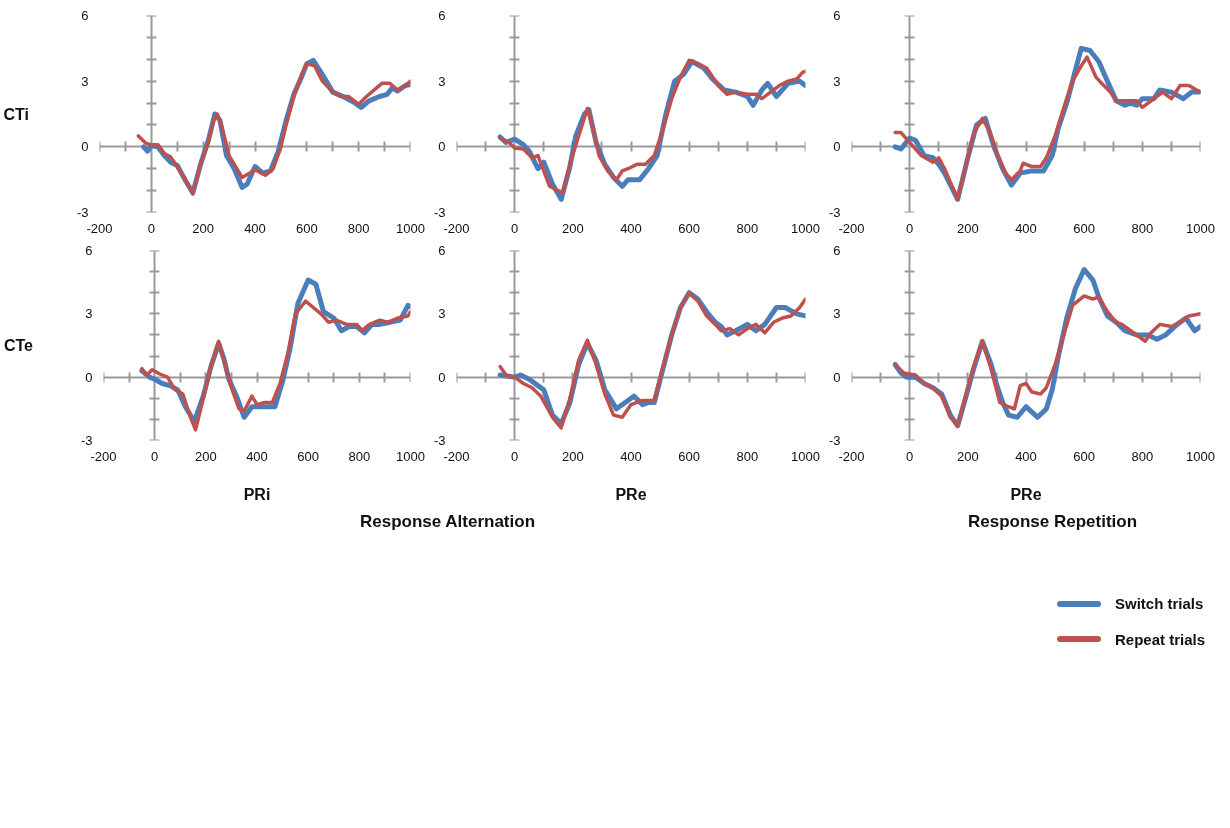 The image size is (1230, 828). Describe the element at coordinates (1159, 604) in the screenshot. I see `legend-label: Switch trials` at that location.